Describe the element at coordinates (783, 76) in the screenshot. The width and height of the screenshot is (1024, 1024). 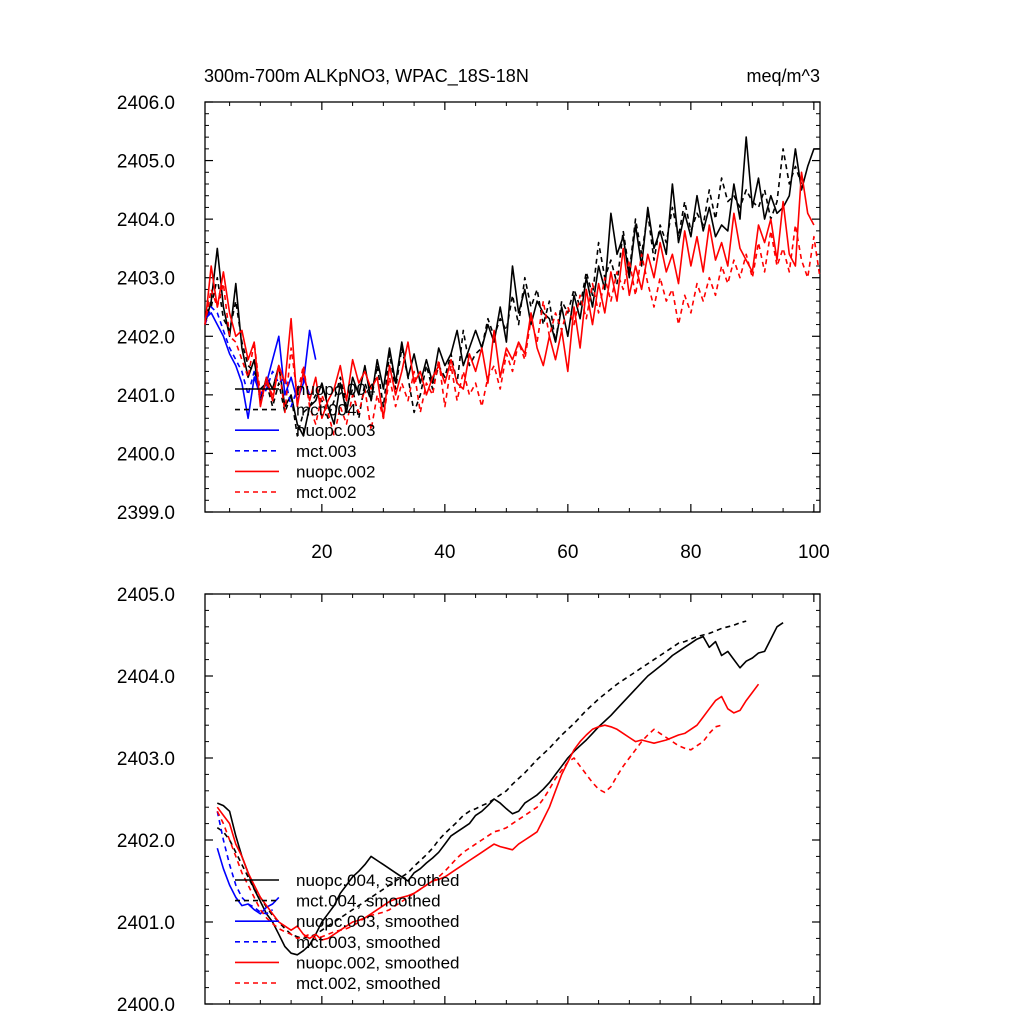
I see `chart-units: meq/m^3` at that location.